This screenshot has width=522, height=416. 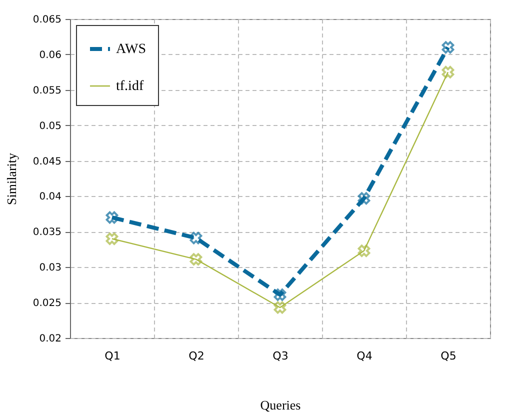 What do you see at coordinates (50, 55) in the screenshot?
I see `y-tick-label: 0.06` at bounding box center [50, 55].